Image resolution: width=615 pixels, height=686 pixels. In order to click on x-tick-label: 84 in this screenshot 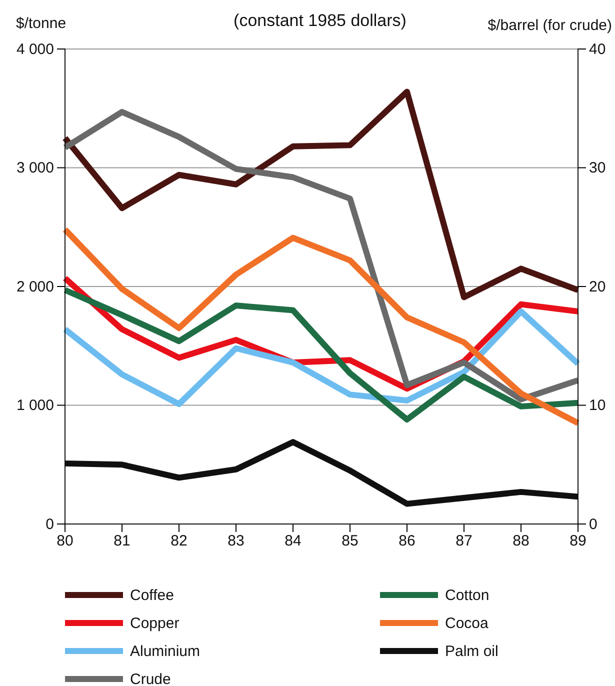, I will do `click(293, 541)`.